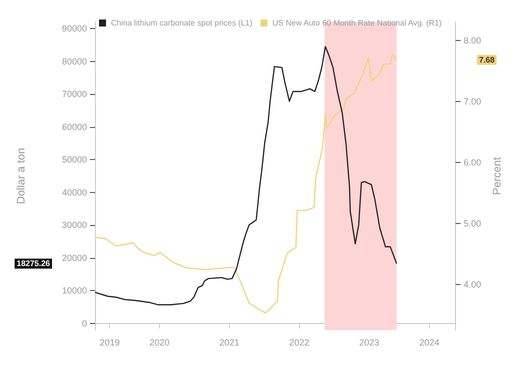 This screenshot has height=368, width=519. Describe the element at coordinates (74, 159) in the screenshot. I see `y-tick-label: 50000` at that location.